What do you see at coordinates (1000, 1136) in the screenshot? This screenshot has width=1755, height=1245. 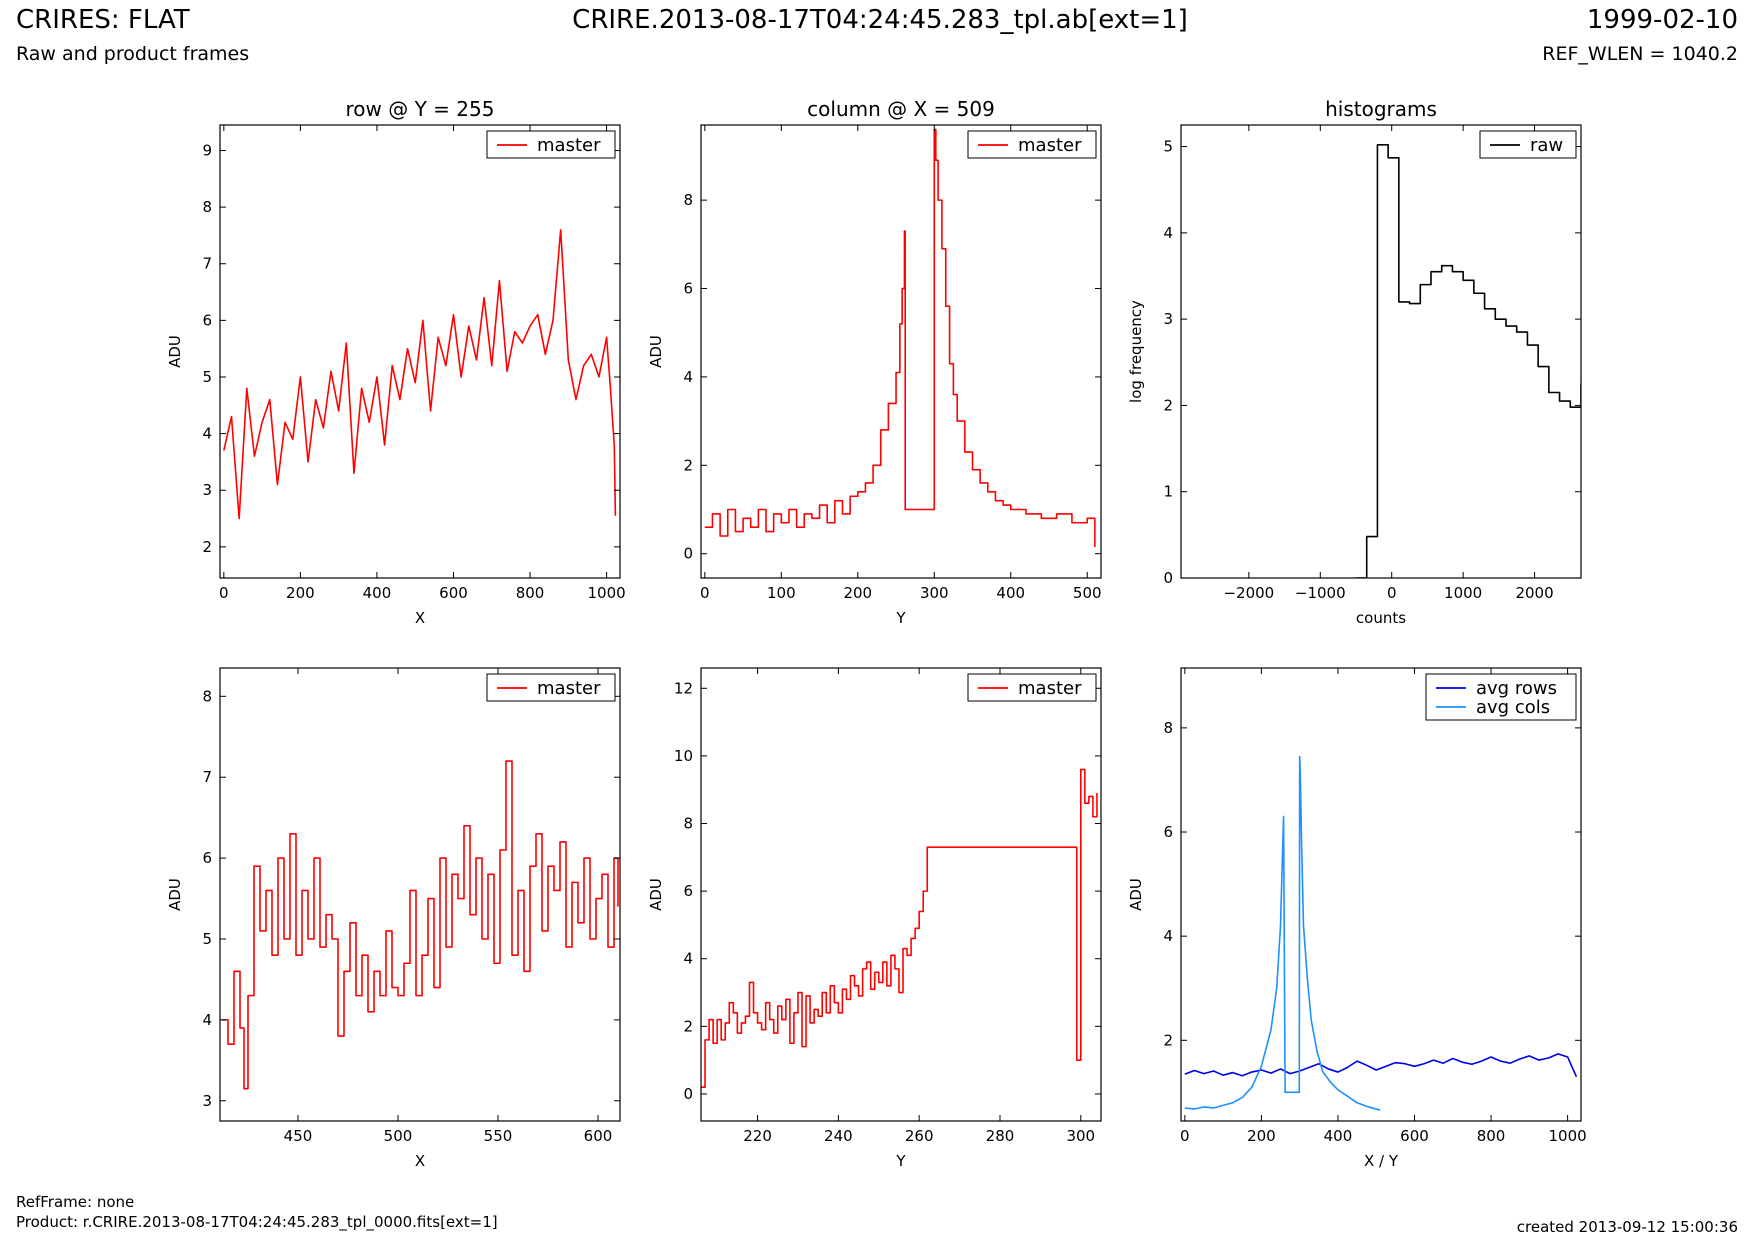 I see `x-tick-label: 280` at bounding box center [1000, 1136].